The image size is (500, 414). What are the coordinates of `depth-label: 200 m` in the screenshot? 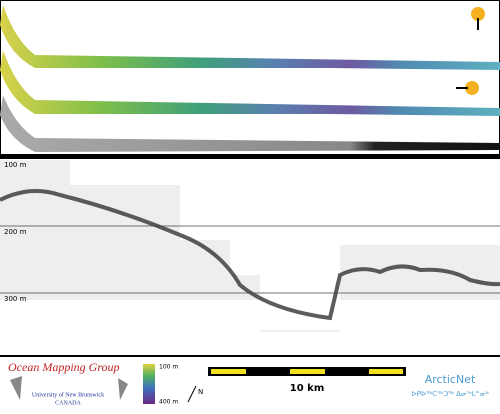 It's located at (15, 232).